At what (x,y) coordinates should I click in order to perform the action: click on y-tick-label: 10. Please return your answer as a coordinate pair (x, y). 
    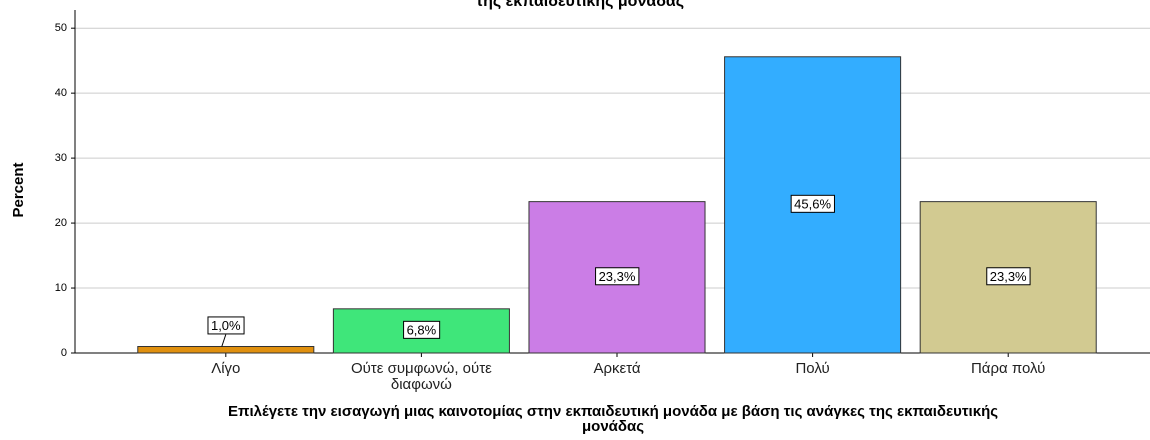
    Looking at the image, I should click on (61, 288).